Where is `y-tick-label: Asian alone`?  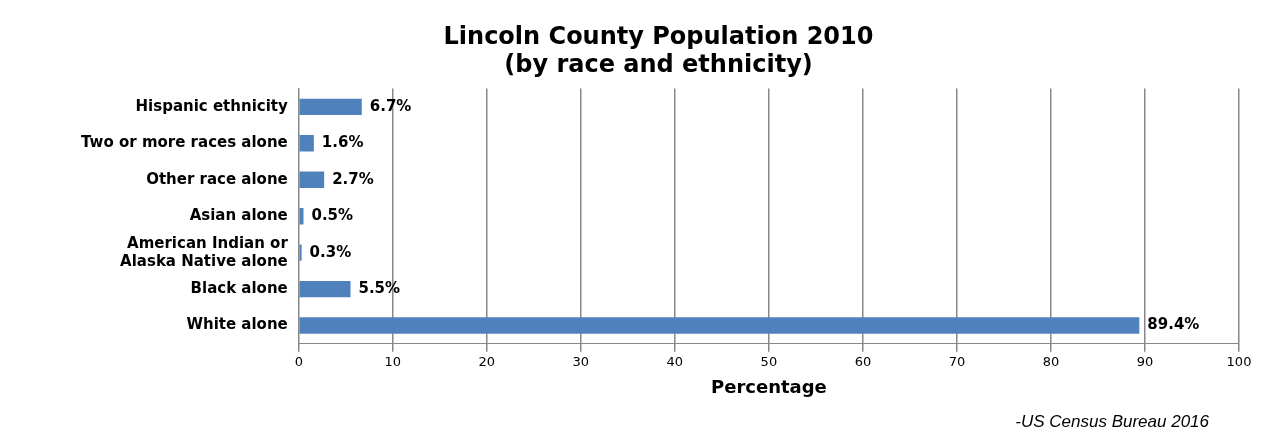
y-tick-label: Asian alone is located at coordinates (238, 215).